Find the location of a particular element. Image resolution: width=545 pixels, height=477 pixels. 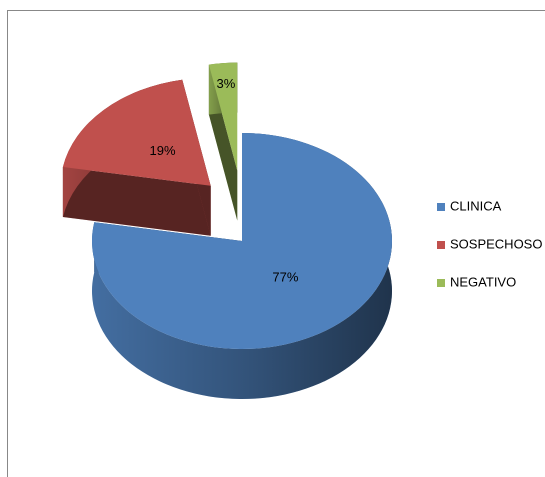

legend-label: CLINICA is located at coordinates (476, 205).